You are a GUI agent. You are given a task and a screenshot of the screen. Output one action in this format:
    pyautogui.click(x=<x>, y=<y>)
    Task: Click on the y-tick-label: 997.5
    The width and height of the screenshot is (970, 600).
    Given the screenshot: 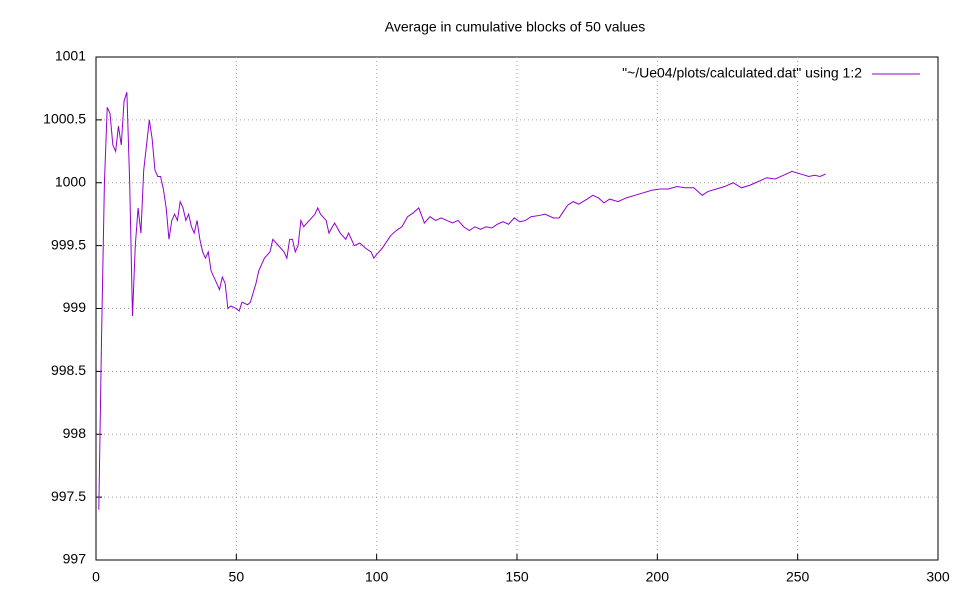 What is the action you would take?
    pyautogui.click(x=68, y=496)
    